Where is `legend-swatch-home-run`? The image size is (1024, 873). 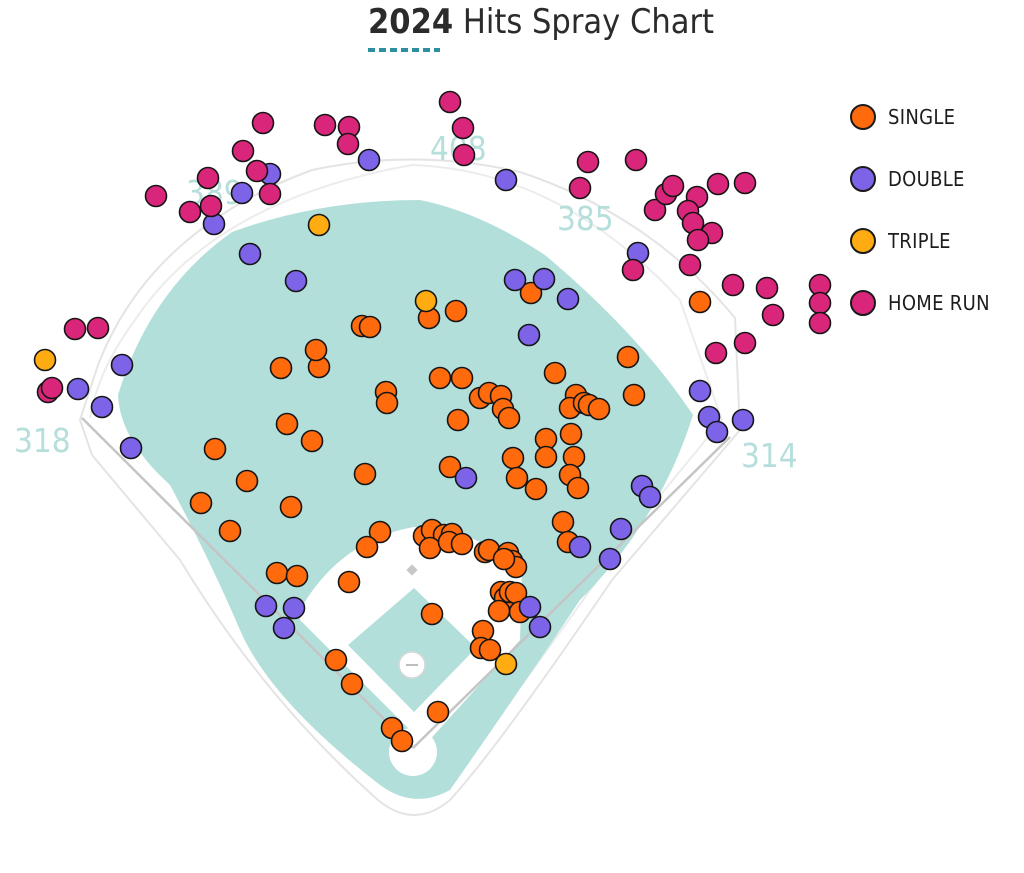 legend-swatch-home-run is located at coordinates (863, 303).